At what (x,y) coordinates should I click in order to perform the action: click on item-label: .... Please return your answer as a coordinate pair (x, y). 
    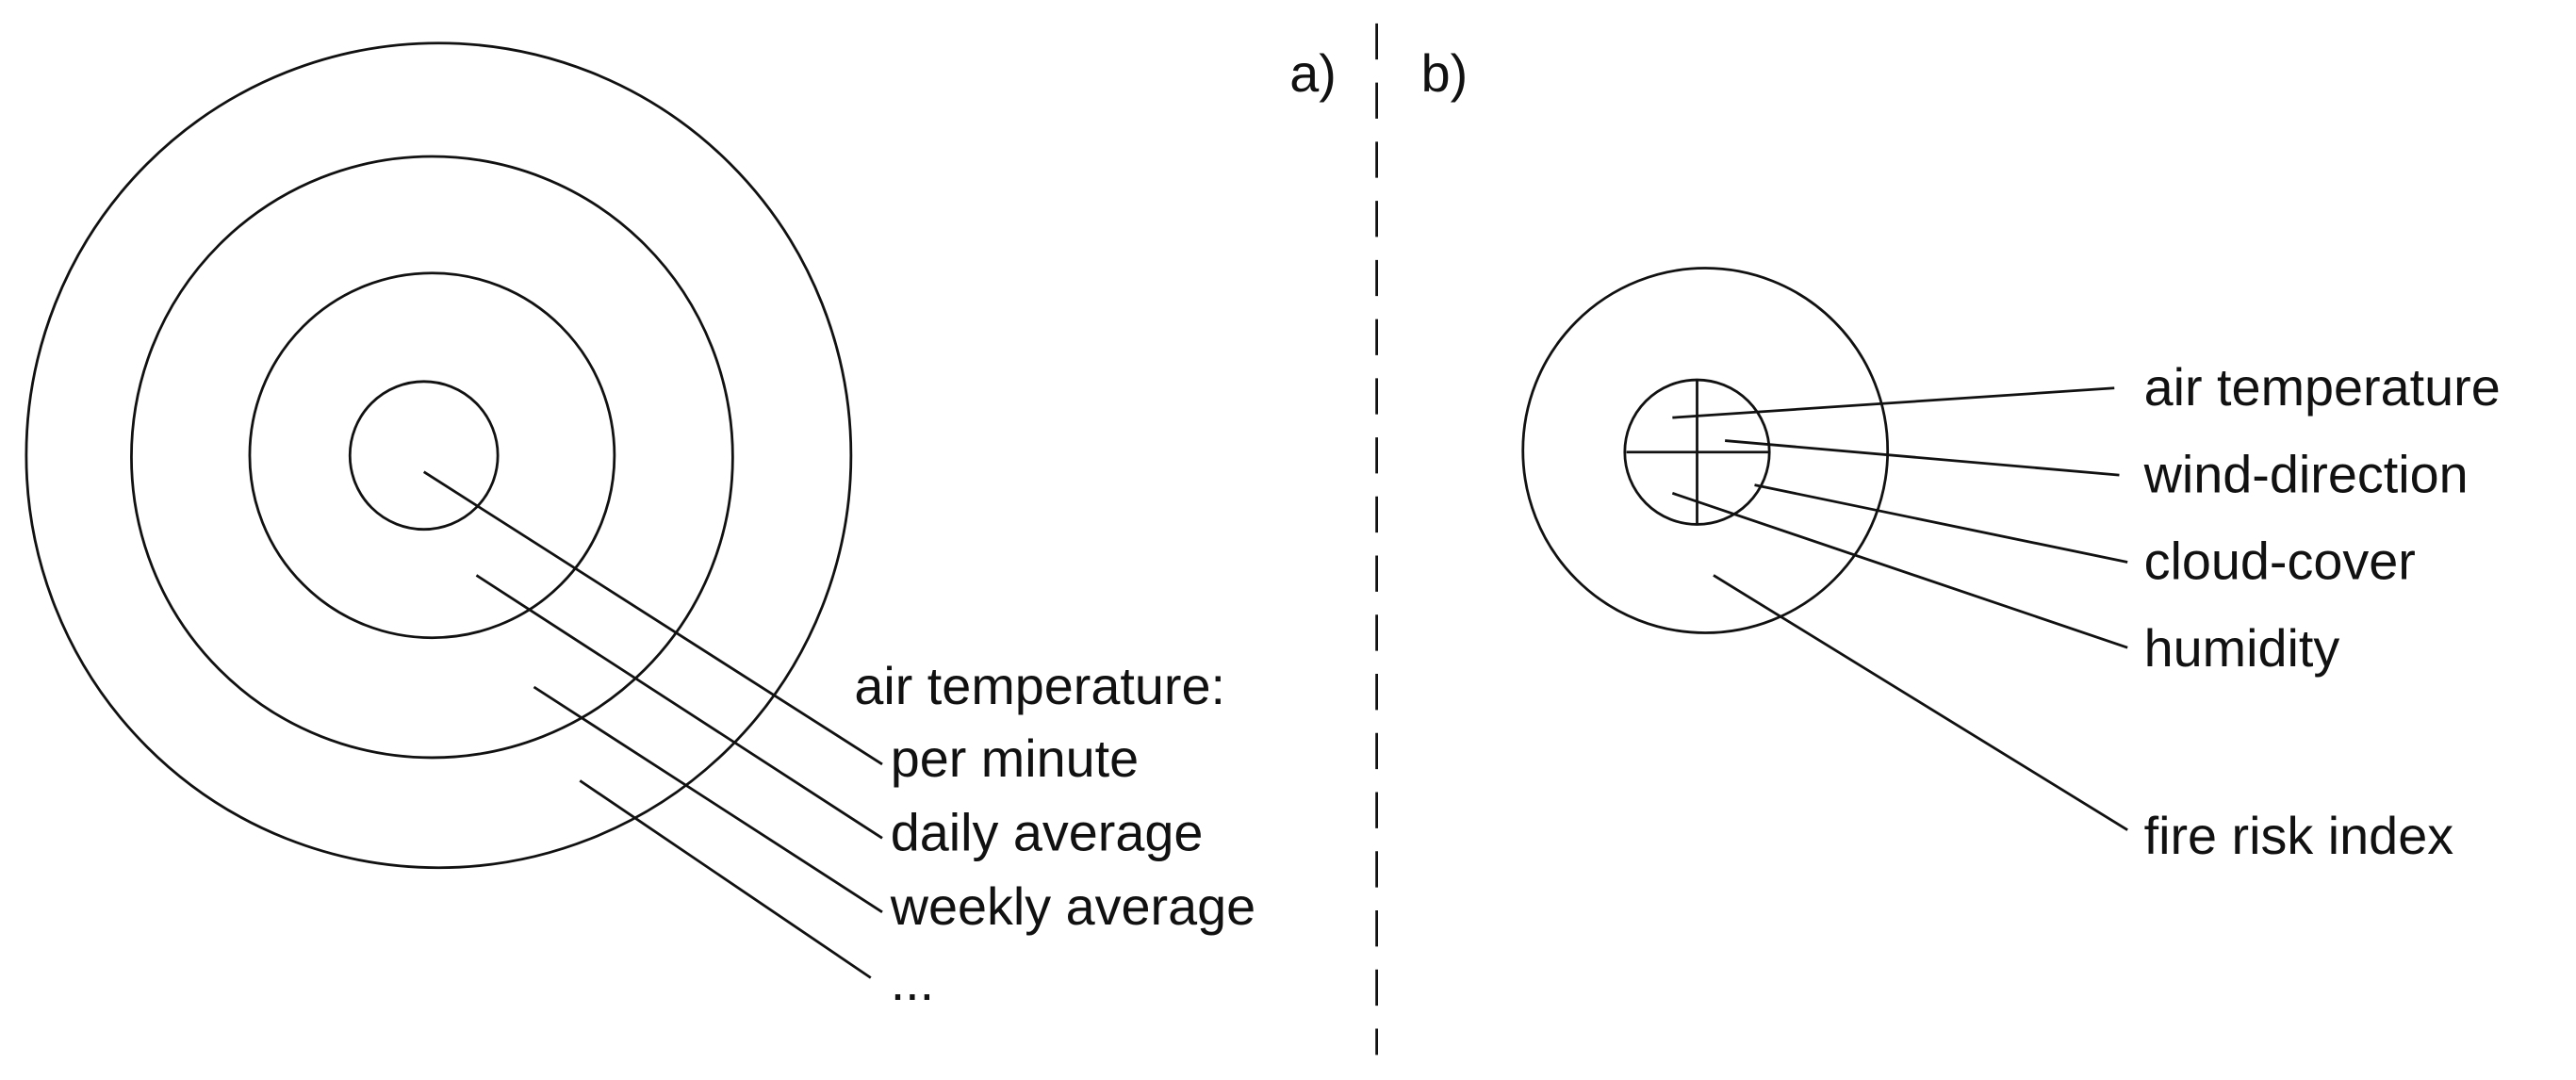
    Looking at the image, I should click on (912, 982).